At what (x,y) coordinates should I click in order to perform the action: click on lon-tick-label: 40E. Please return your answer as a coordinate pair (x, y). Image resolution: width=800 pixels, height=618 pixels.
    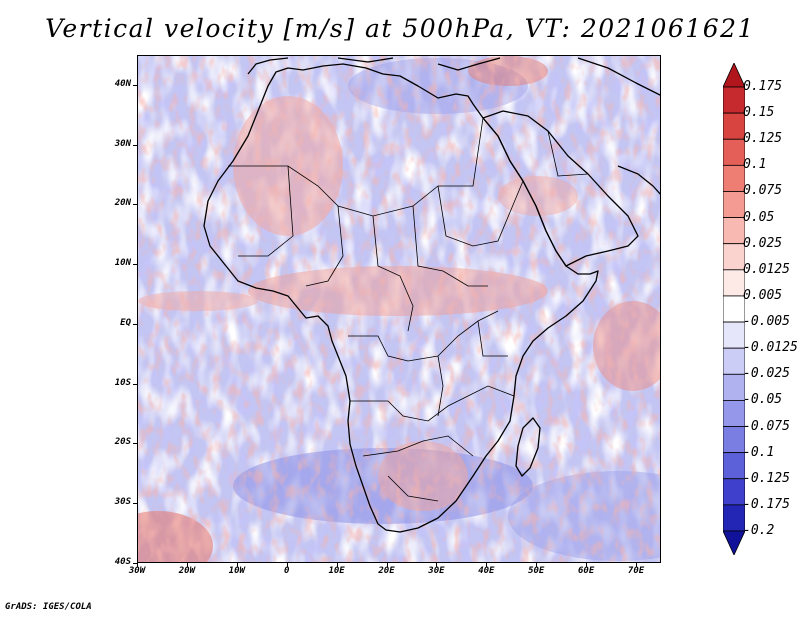
    Looking at the image, I should click on (486, 571).